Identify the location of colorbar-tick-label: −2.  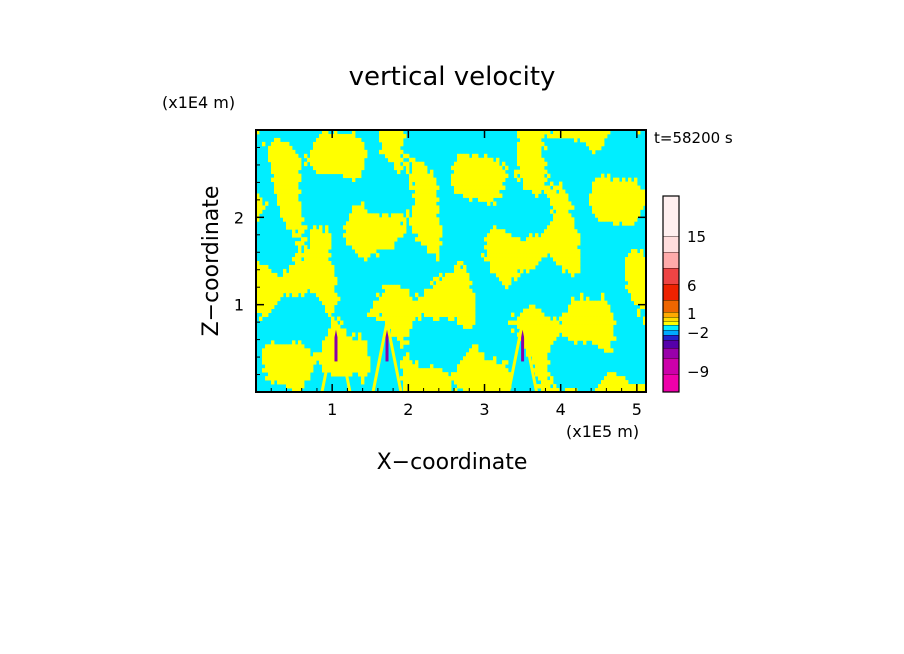
(698, 333).